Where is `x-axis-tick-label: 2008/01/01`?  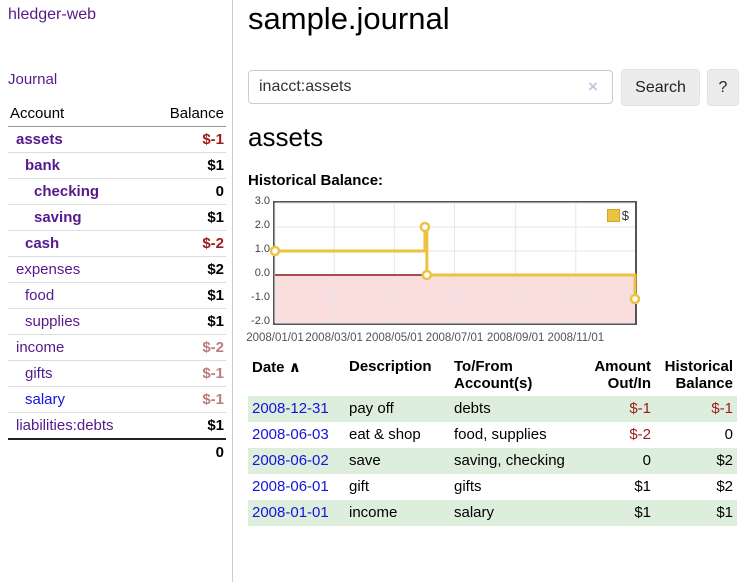
x-axis-tick-label: 2008/01/01 is located at coordinates (275, 338).